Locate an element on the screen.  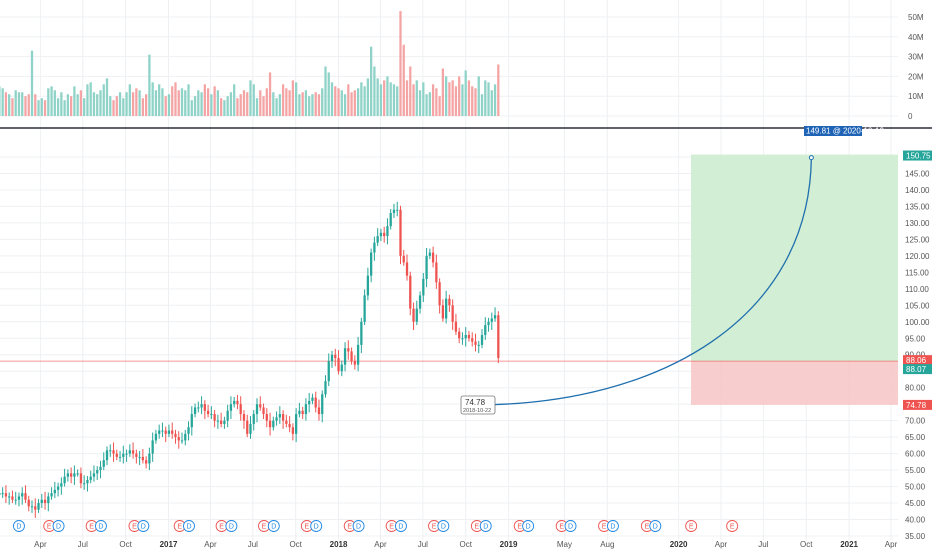
profit-zone is located at coordinates (794, 258).